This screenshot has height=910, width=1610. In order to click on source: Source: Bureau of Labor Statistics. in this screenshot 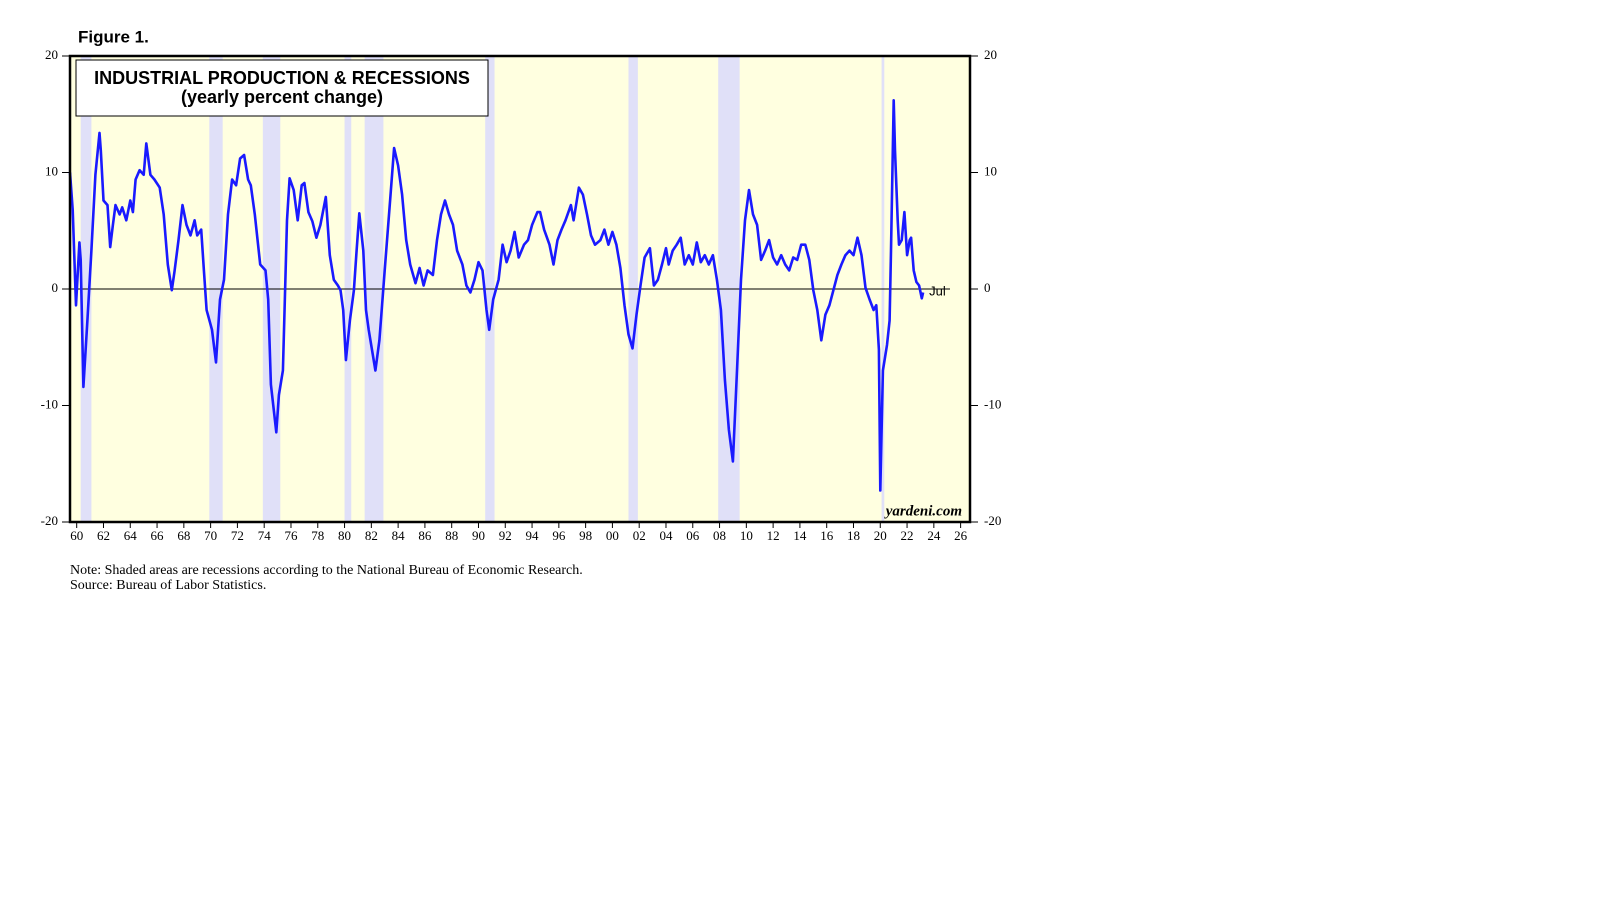, I will do `click(168, 585)`.